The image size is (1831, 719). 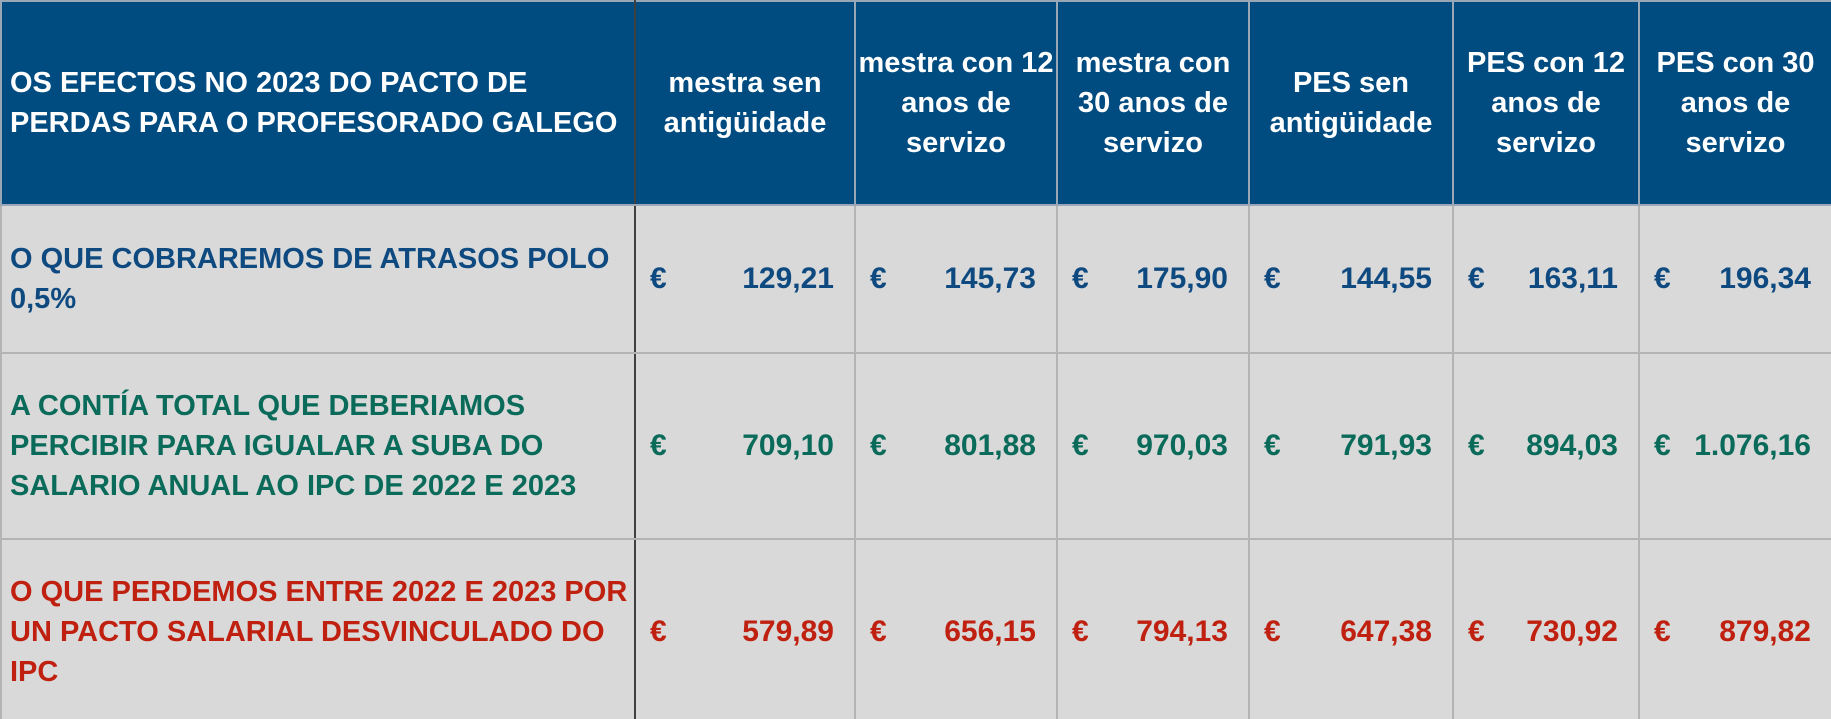 I want to click on amount-value: 163,11, so click(x=1572, y=278).